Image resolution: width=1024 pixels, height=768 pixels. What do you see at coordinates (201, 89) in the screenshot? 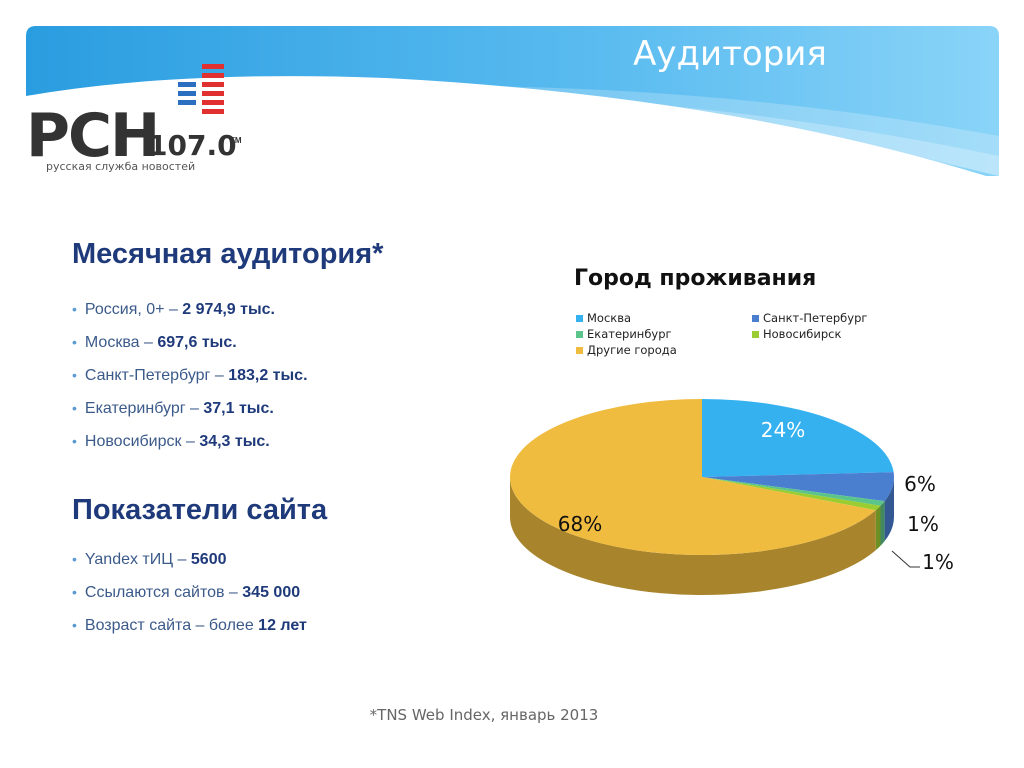
I see `logo-bars-icon` at bounding box center [201, 89].